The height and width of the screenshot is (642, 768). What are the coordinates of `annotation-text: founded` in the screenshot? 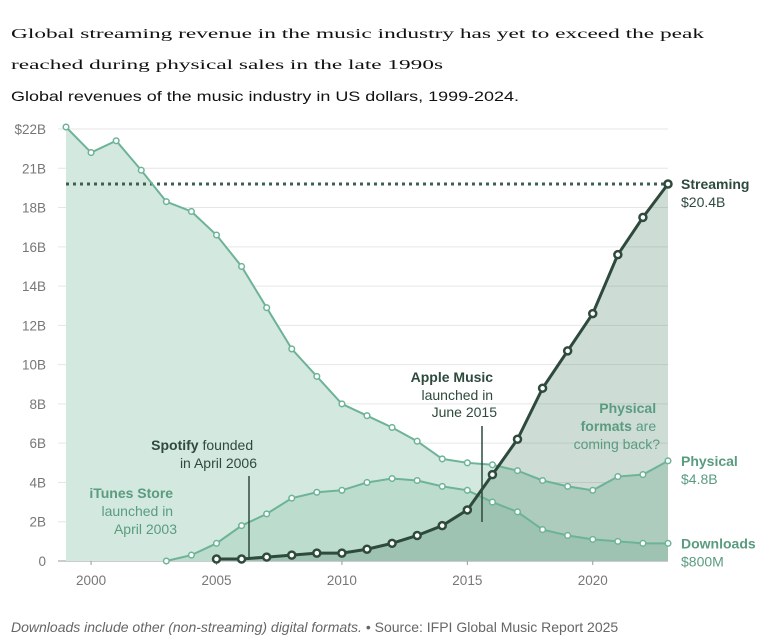 It's located at (226, 445).